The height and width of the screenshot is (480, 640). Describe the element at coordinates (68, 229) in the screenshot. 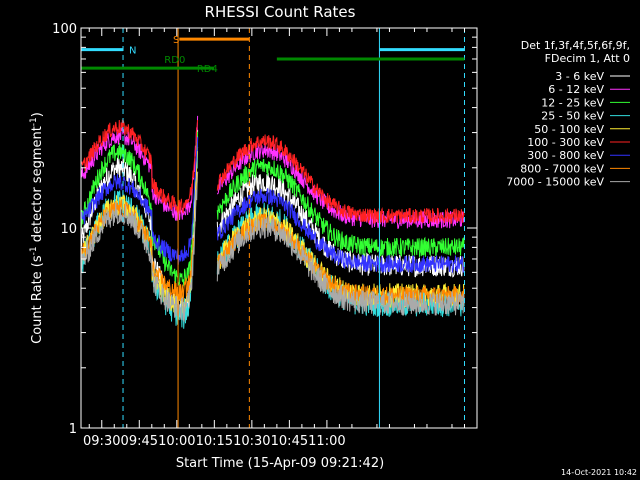

I see `y-tick-label: 10` at that location.